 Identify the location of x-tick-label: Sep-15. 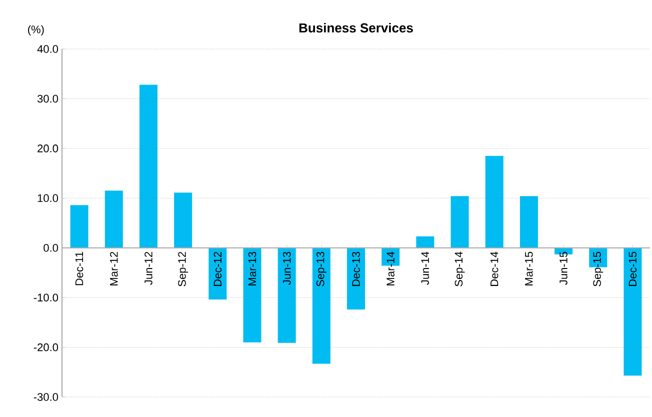
(598, 269).